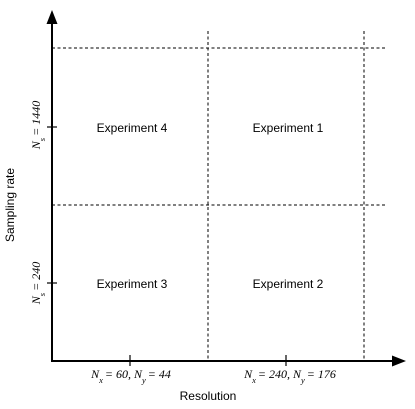 The width and height of the screenshot is (415, 409). Describe the element at coordinates (288, 128) in the screenshot. I see `cell-label-top-right: Experiment 1` at that location.